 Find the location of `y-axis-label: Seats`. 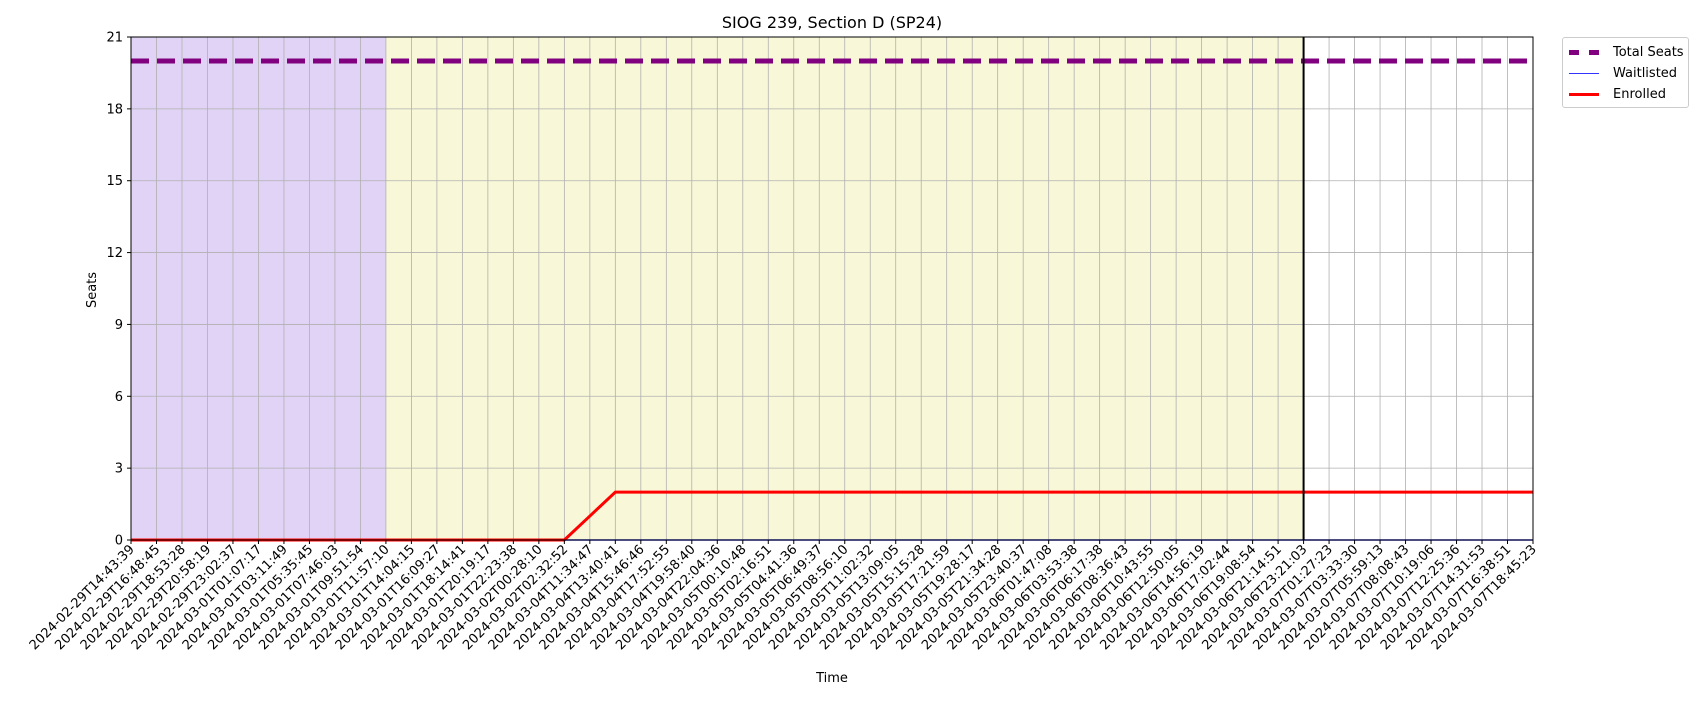

y-axis-label: Seats is located at coordinates (92, 290).